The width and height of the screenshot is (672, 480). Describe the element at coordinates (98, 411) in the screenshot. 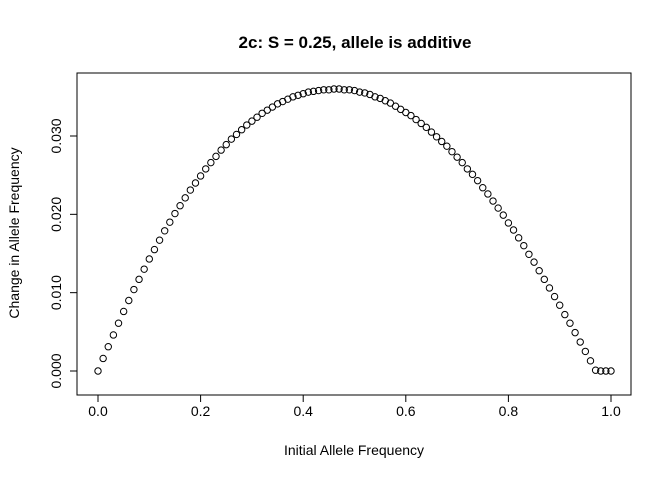

I see `x-tick-label: 0.0` at that location.